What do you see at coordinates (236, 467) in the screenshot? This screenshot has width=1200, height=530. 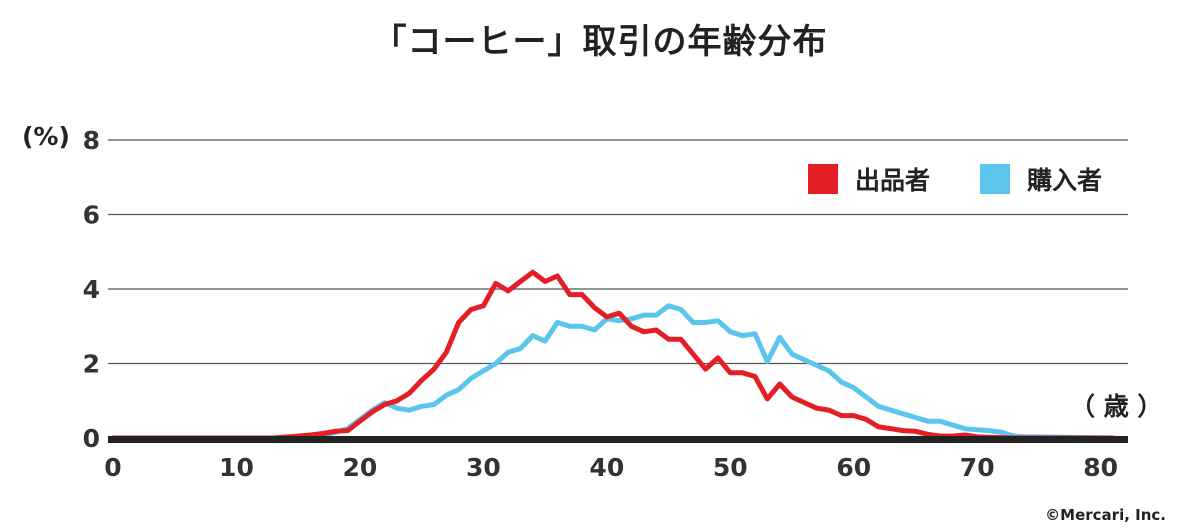 I see `x-tick-label: 10` at bounding box center [236, 467].